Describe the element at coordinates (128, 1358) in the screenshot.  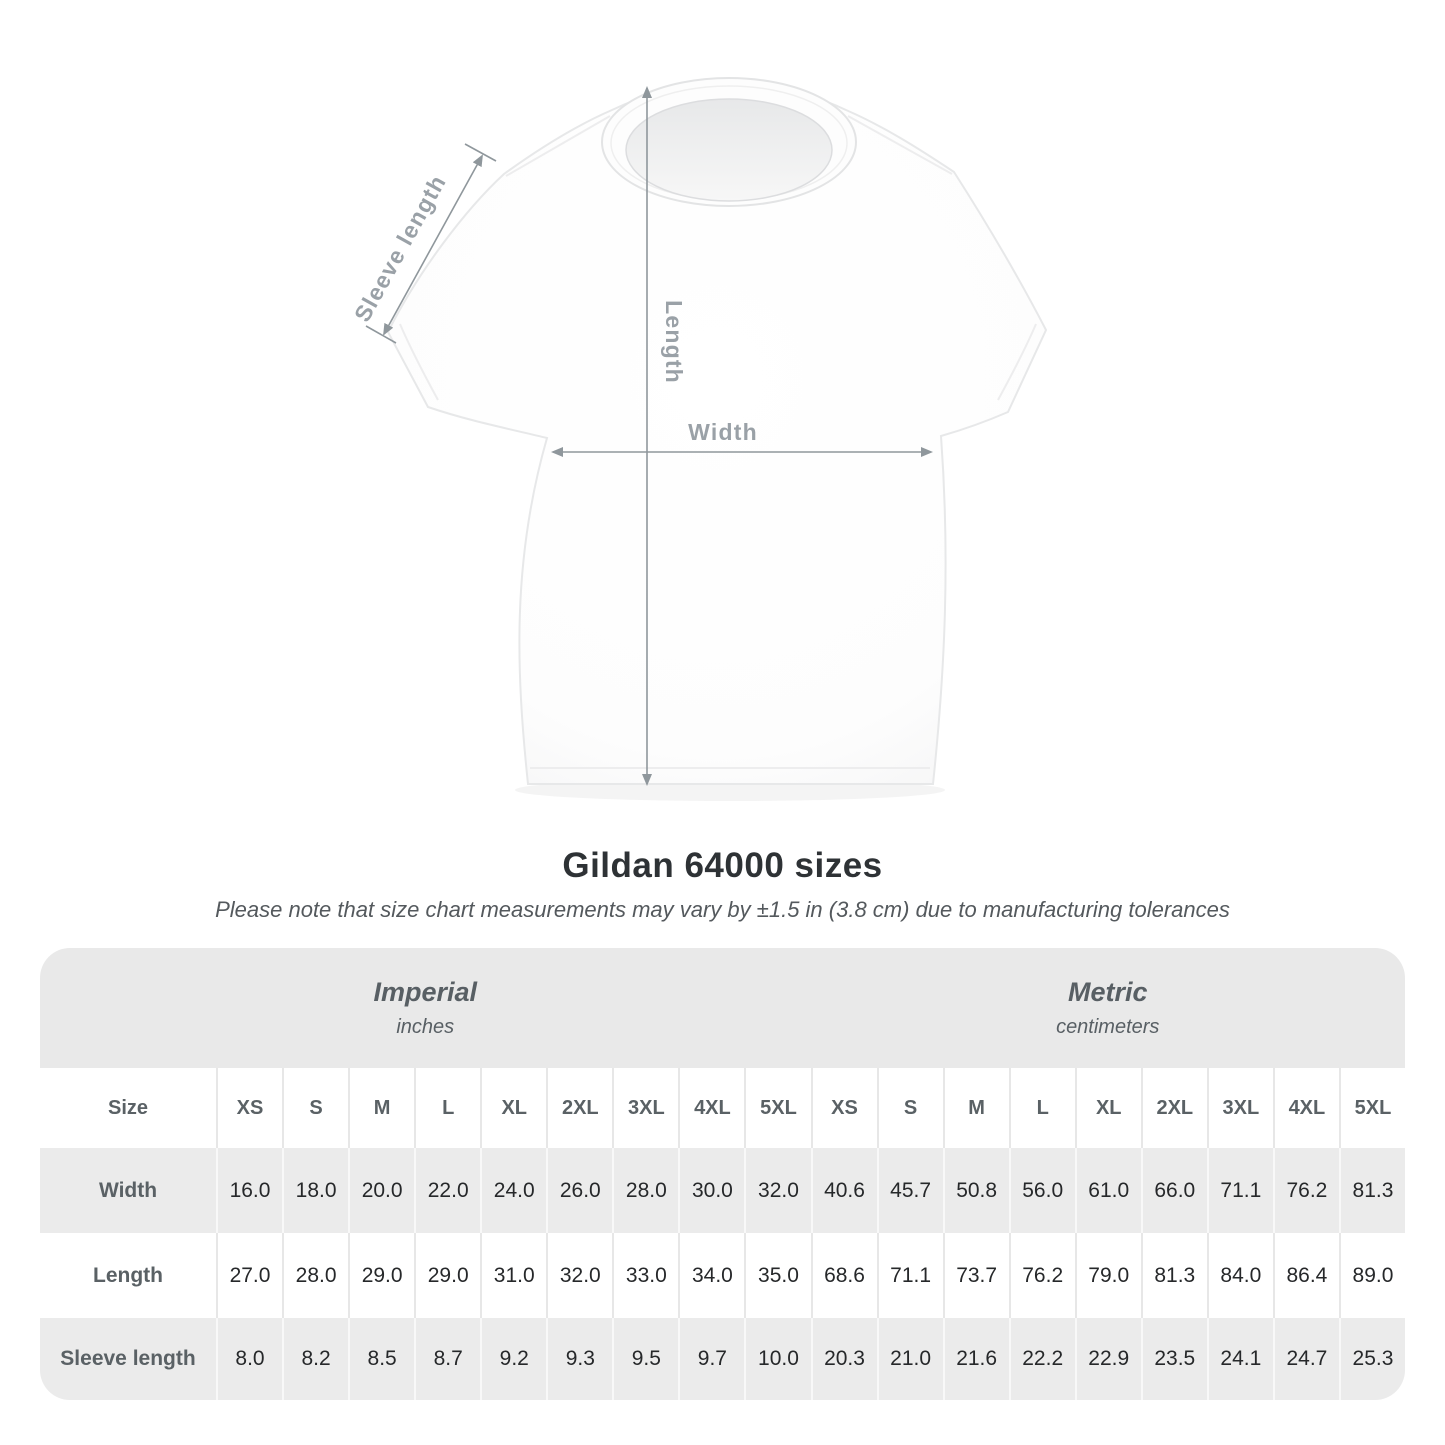
I see `row-label-sleeve: Sleeve length` at that location.